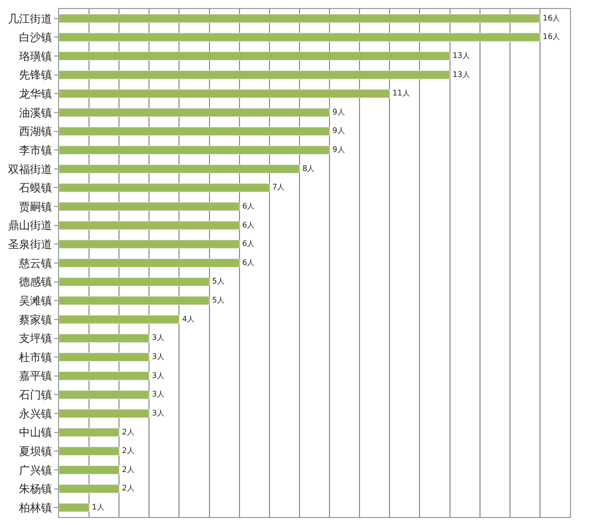 The height and width of the screenshot is (525, 600). I want to click on y-tick-label: 龙华镇, so click(35, 94).